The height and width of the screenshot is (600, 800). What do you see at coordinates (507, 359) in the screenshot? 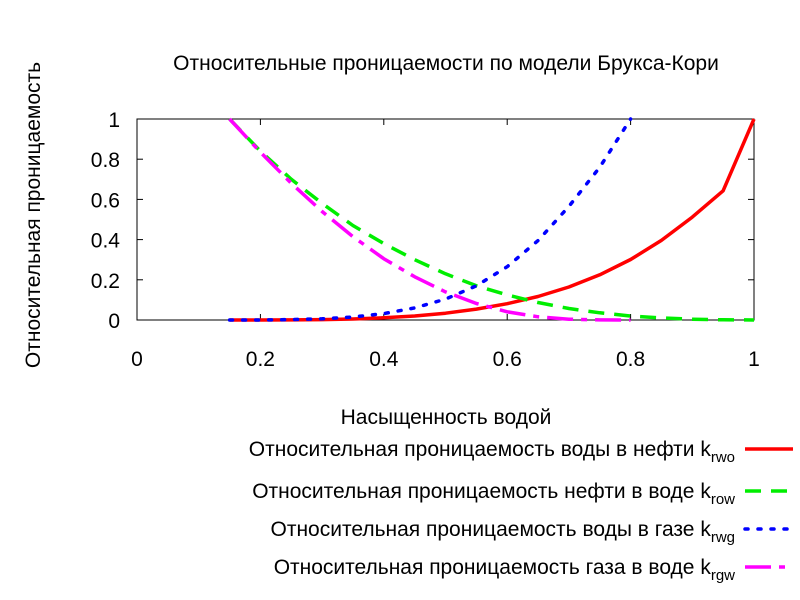
I see `x-tick-label: 0.6` at bounding box center [507, 359].